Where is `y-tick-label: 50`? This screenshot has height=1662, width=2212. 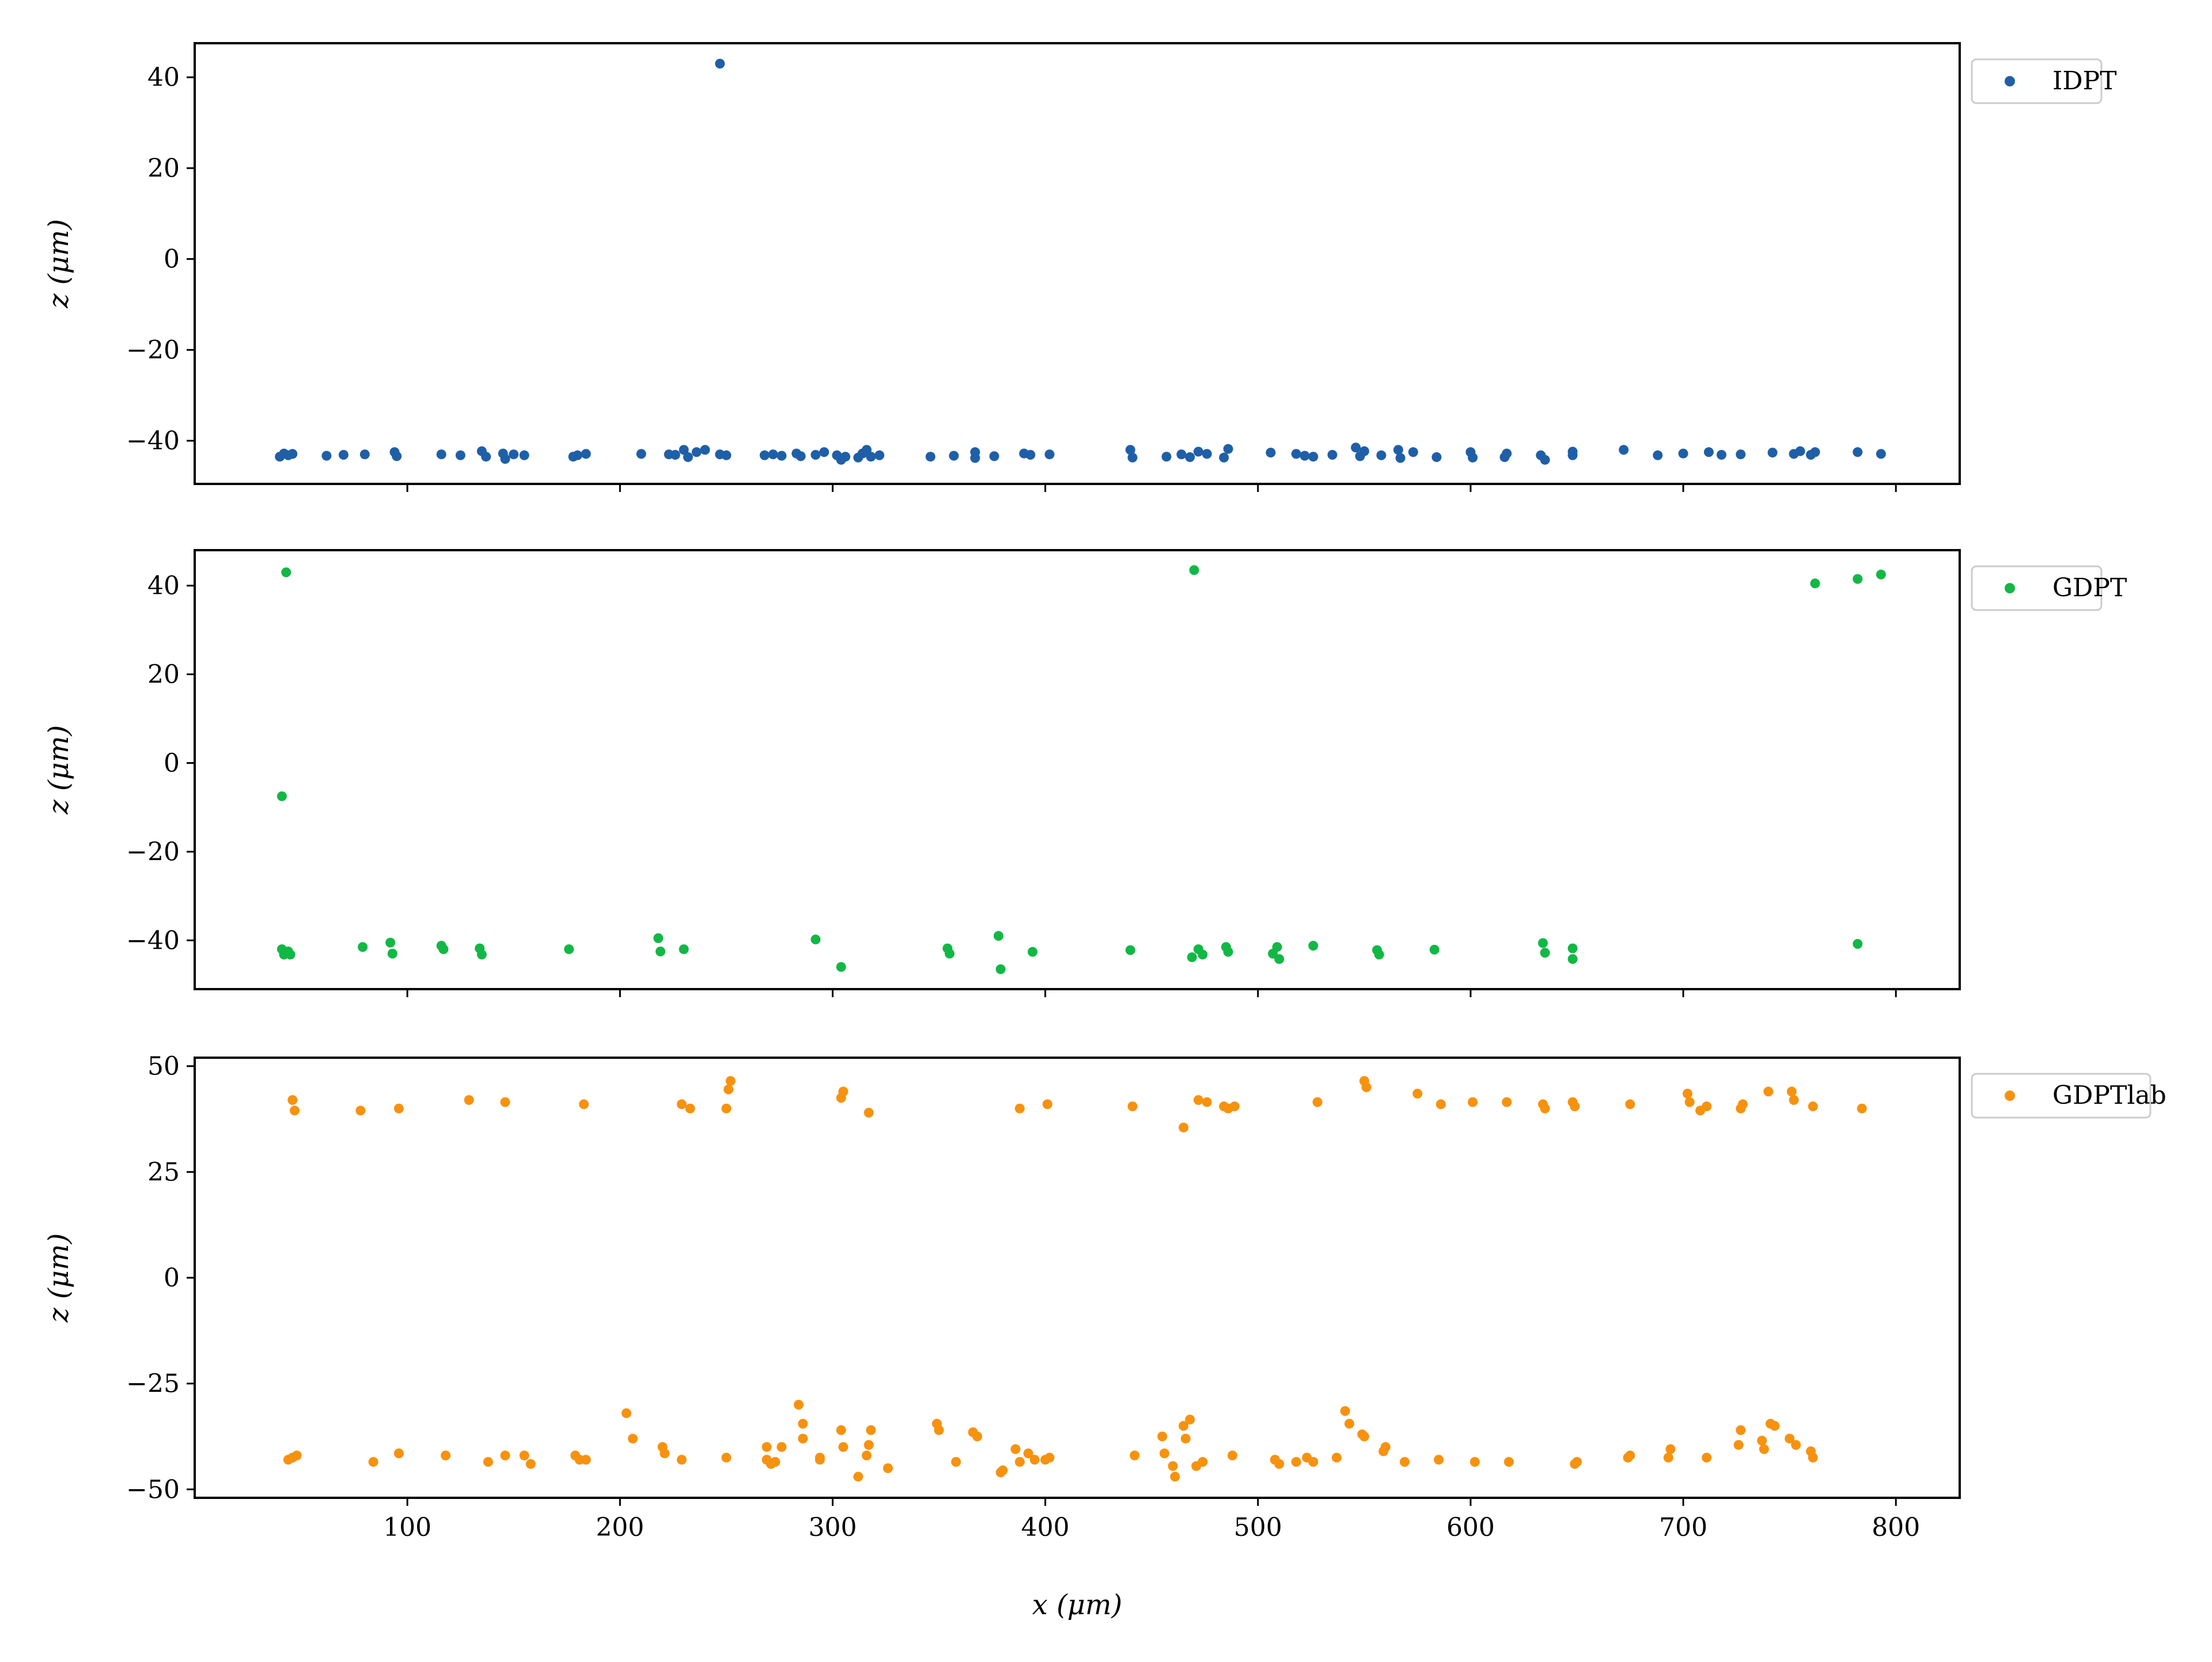 y-tick-label: 50 is located at coordinates (163, 1066).